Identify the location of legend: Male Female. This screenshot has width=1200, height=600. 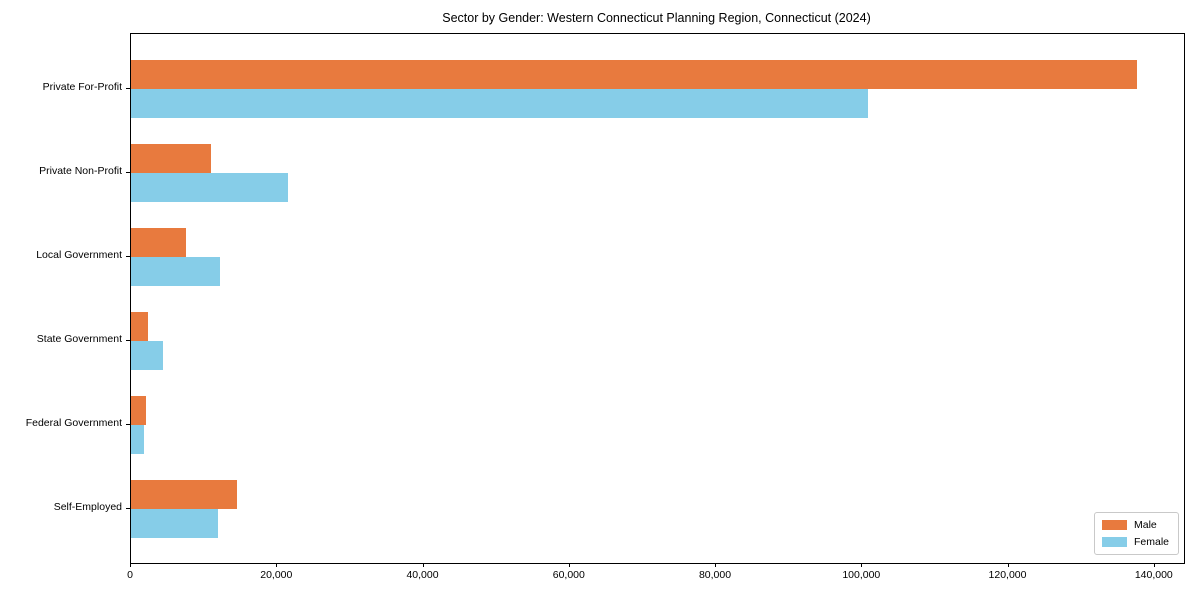
(1136, 533).